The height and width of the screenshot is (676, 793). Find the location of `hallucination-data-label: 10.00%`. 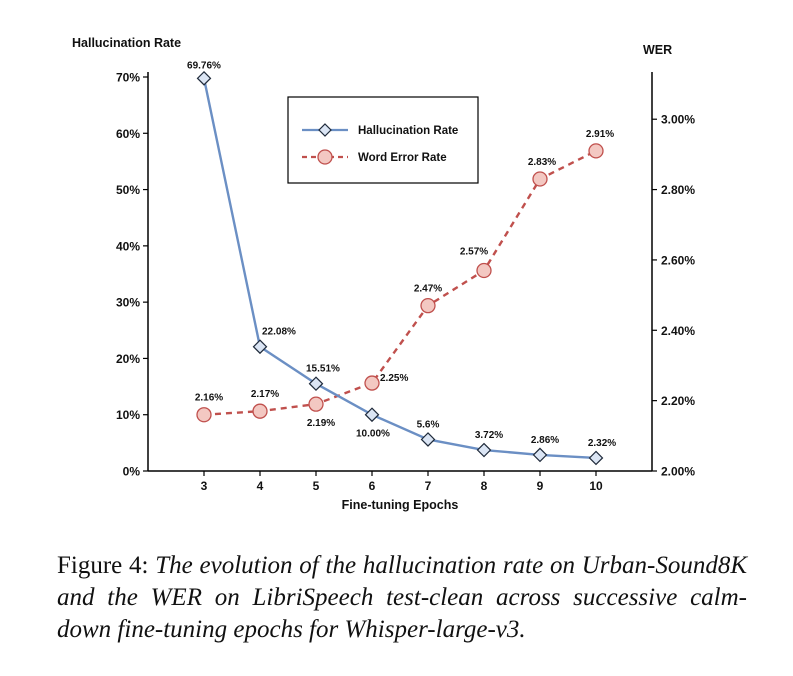

hallucination-data-label: 10.00% is located at coordinates (373, 434).